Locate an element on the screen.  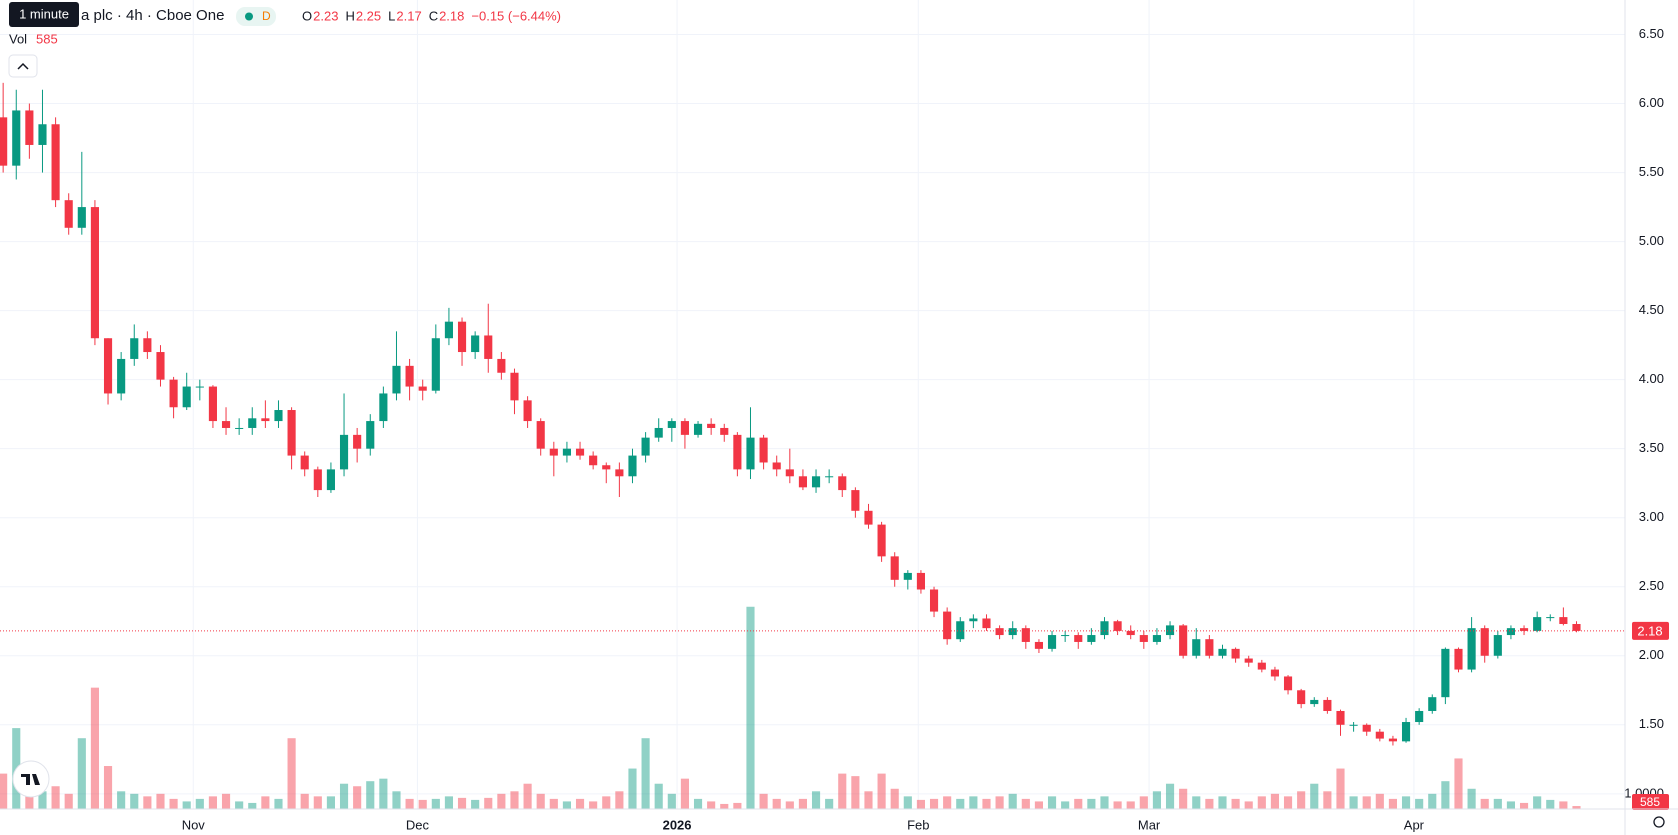
status-pill is located at coordinates (256, 16).